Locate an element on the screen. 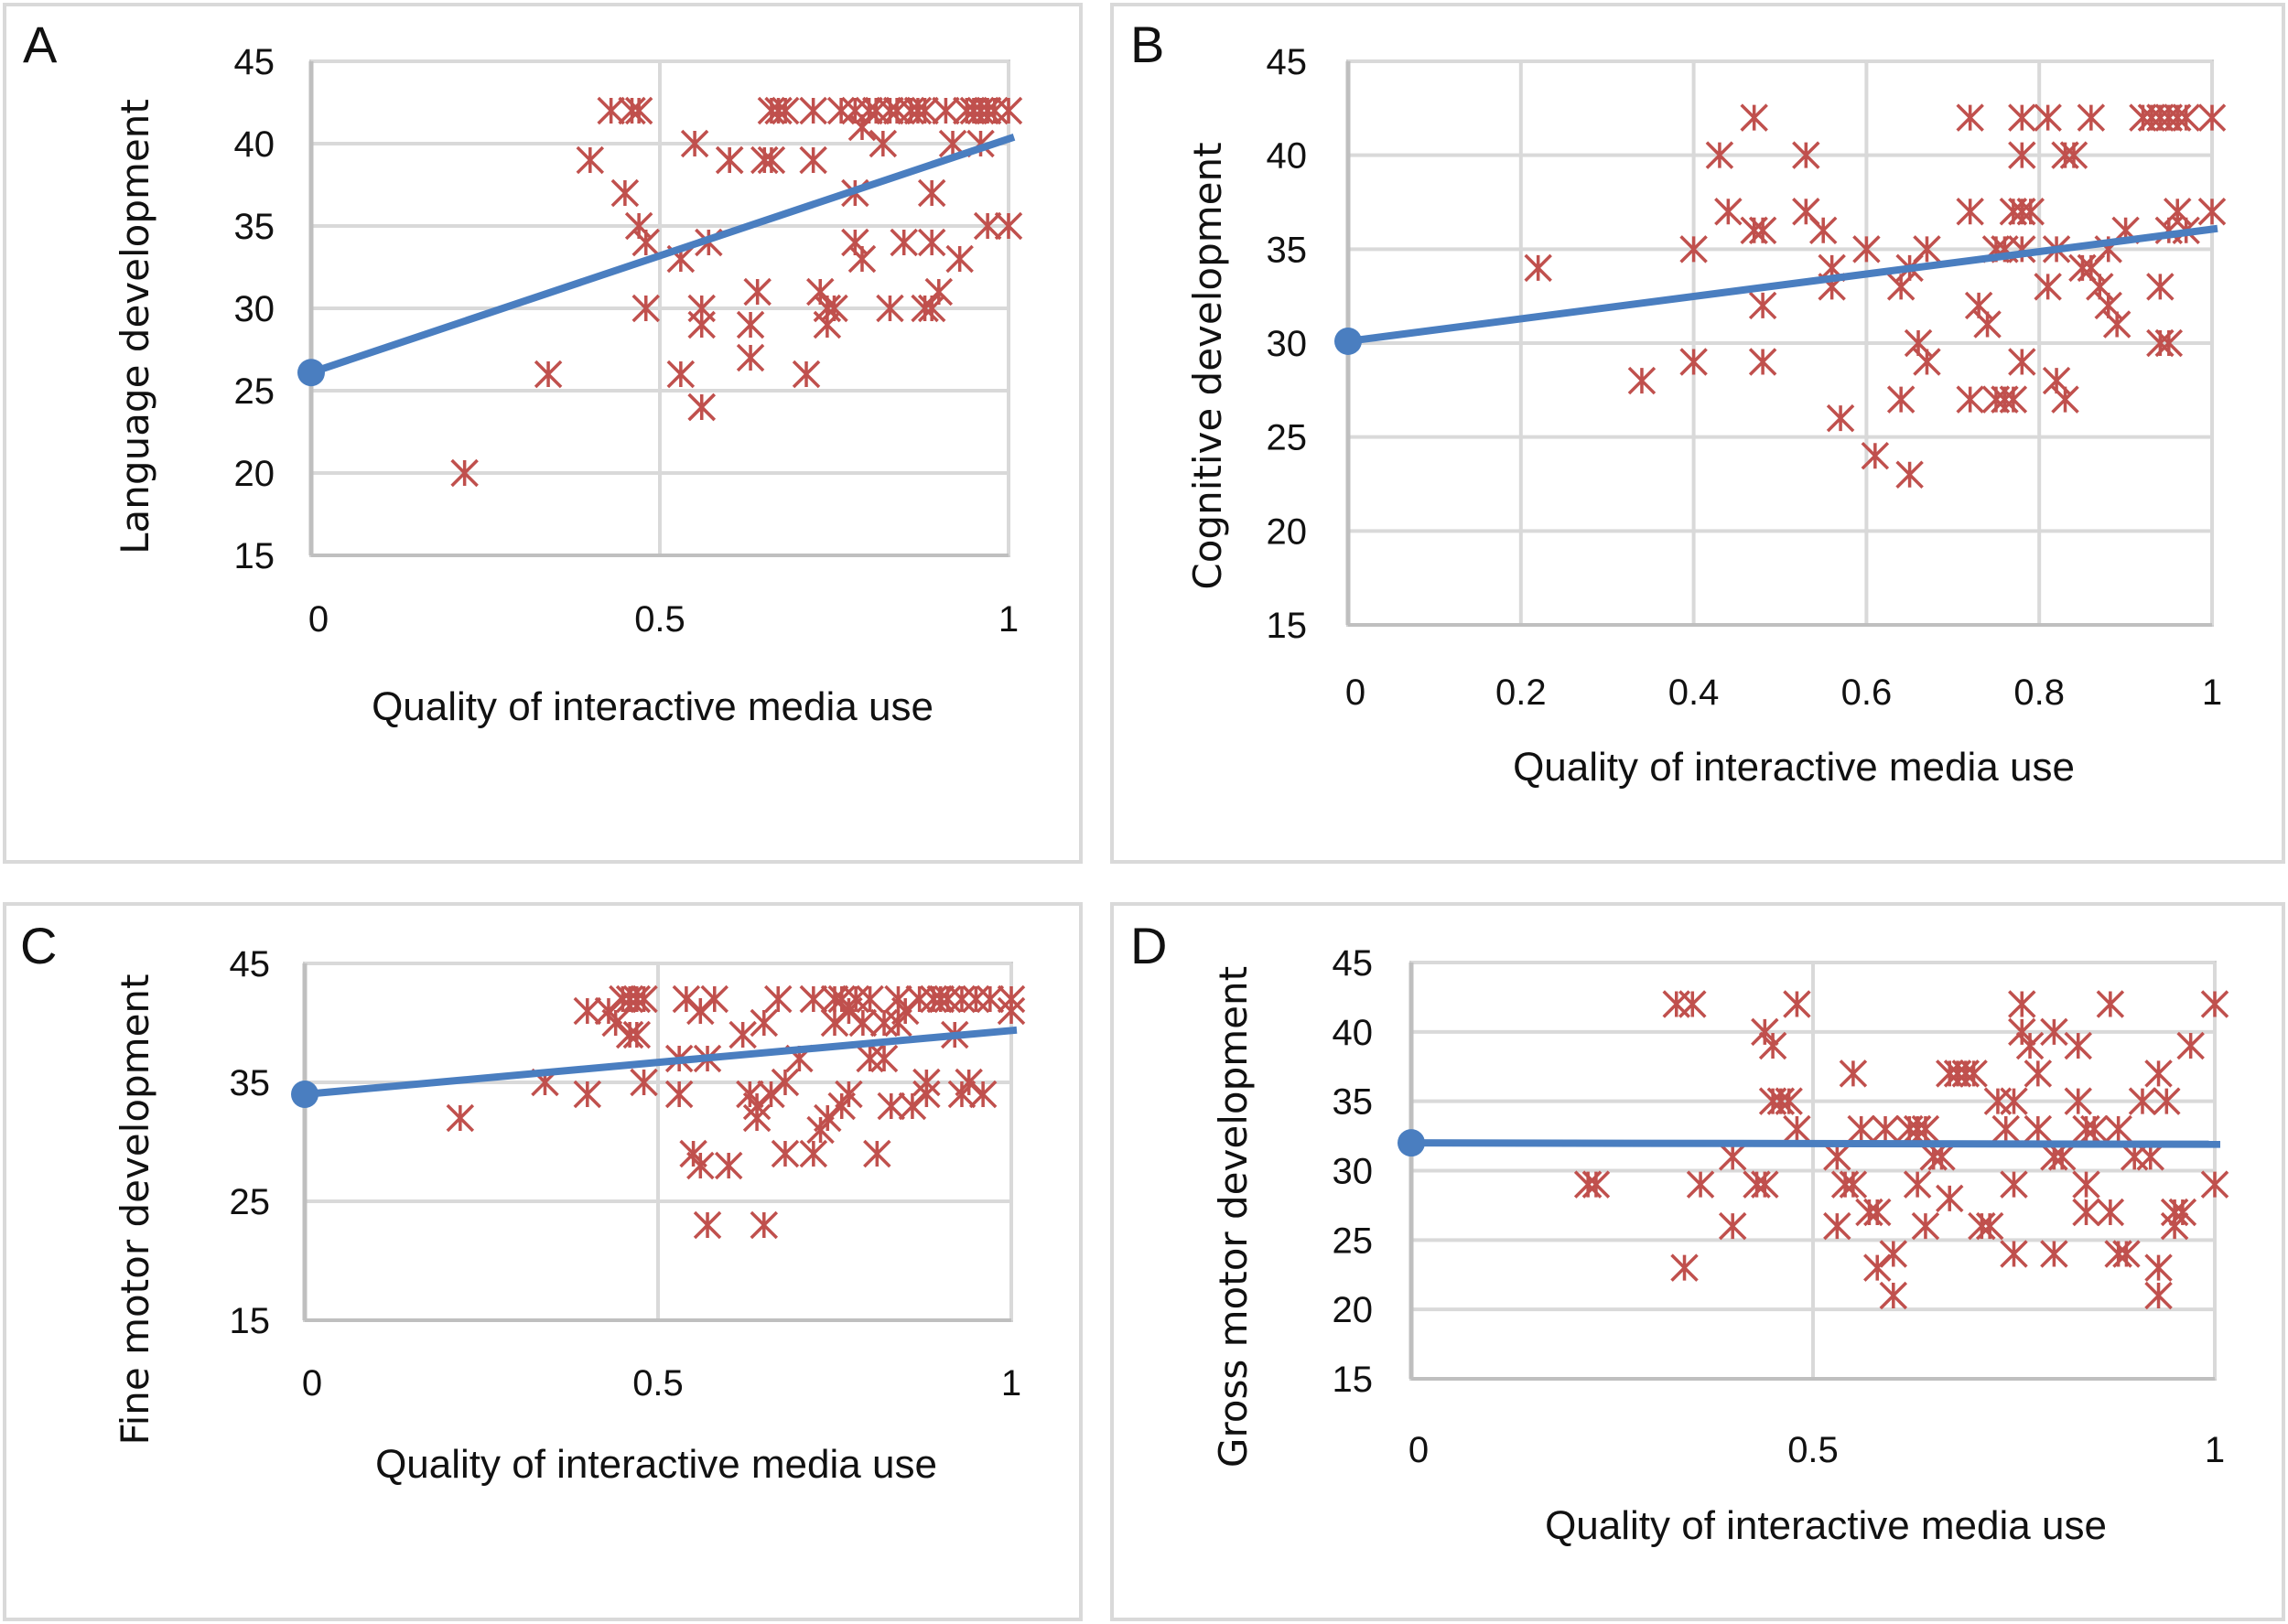 This screenshot has width=2288, height=1624. panel-c-xtick-label: 0.5 is located at coordinates (658, 1383).